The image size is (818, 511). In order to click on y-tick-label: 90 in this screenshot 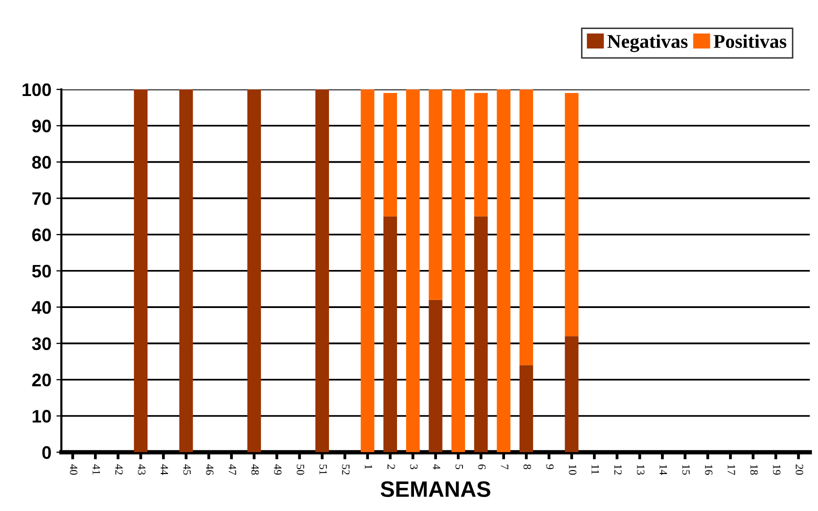, I will do `click(41, 126)`.